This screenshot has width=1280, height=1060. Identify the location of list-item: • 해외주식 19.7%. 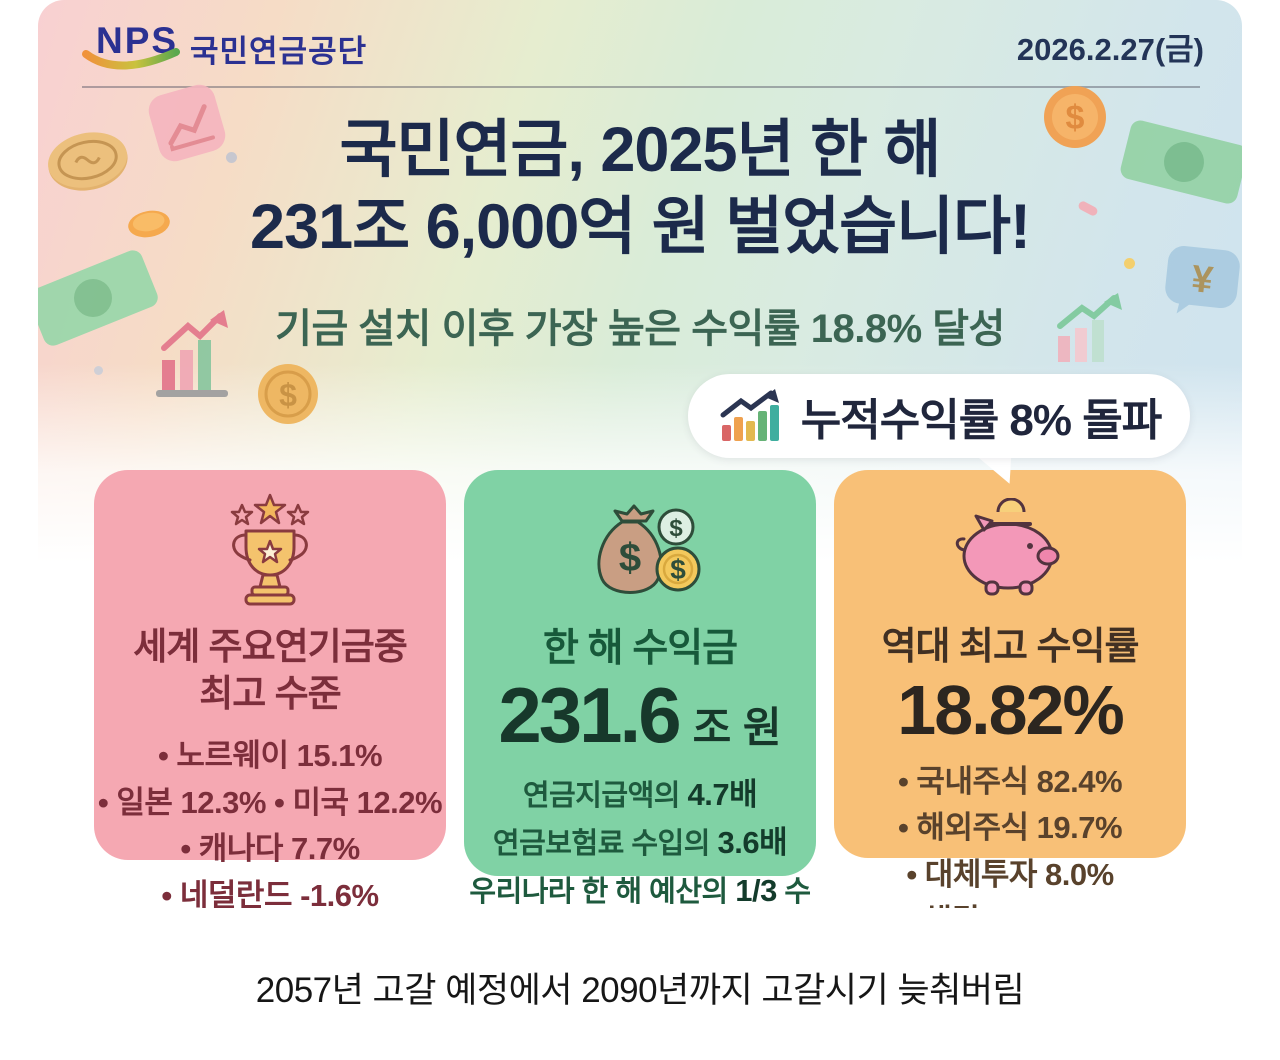
(1010, 828).